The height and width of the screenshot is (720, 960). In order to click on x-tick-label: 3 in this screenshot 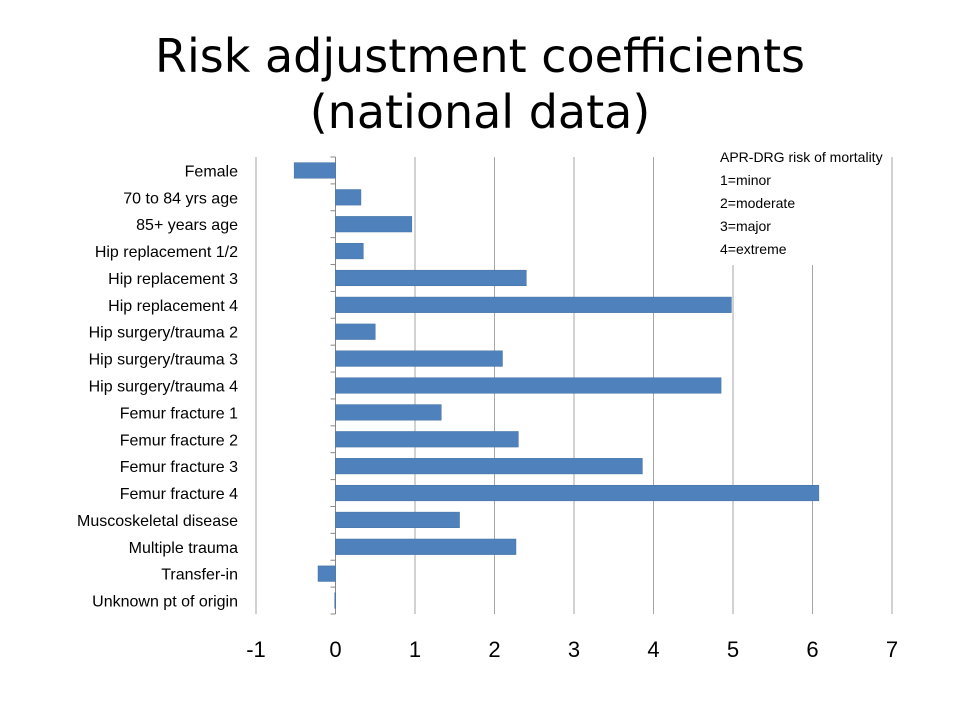, I will do `click(574, 649)`.